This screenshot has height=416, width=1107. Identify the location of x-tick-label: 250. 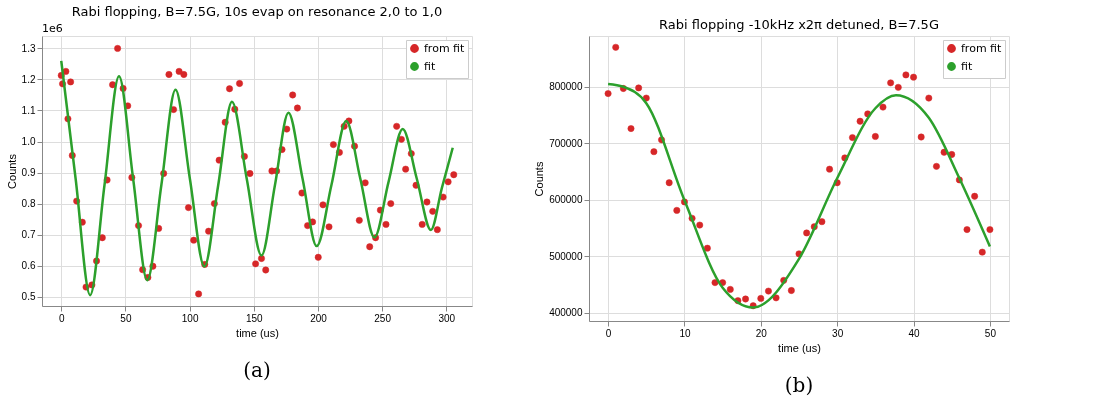
(383, 318).